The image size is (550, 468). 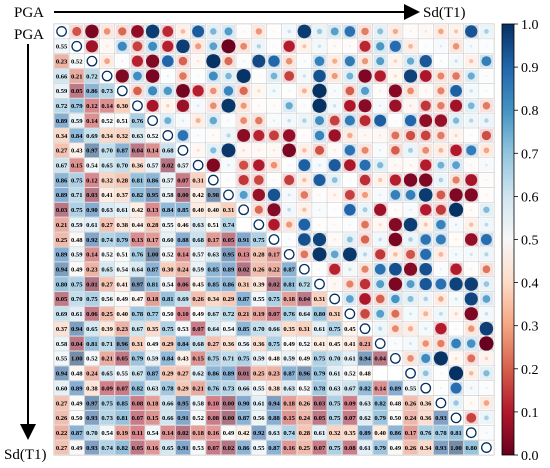 I want to click on value-label: 0.79, so click(x=138, y=359).